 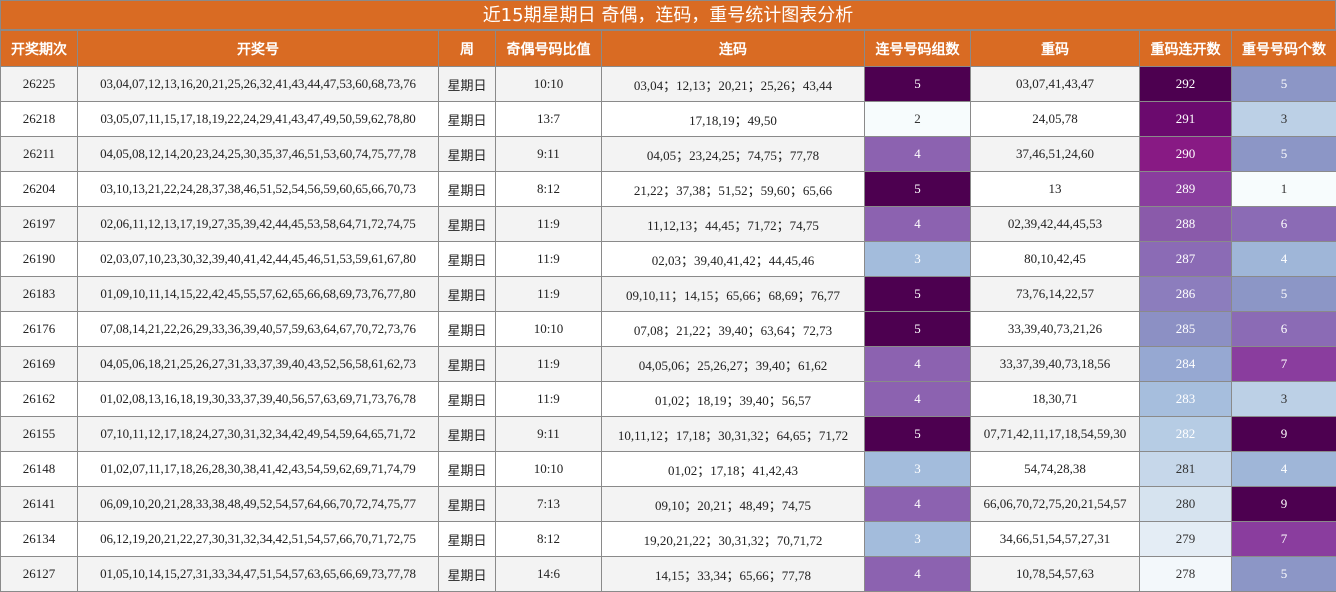 What do you see at coordinates (1283, 434) in the screenshot?
I see `repeat-count-cell: 9` at bounding box center [1283, 434].